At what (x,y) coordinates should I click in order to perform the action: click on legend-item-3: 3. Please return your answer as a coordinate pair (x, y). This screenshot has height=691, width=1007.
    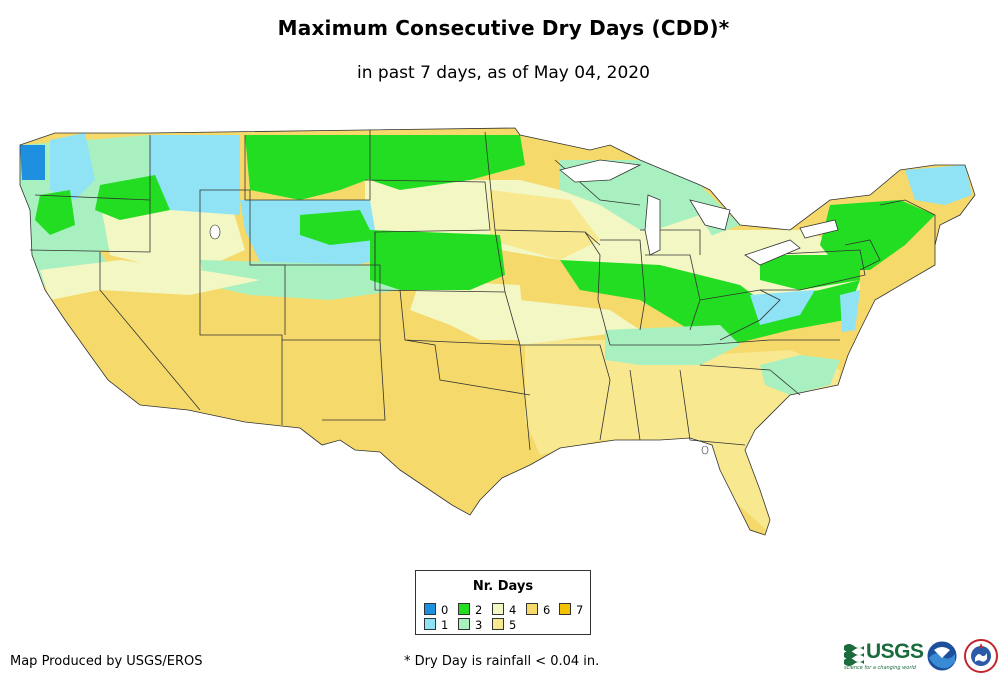
    Looking at the image, I should click on (470, 624).